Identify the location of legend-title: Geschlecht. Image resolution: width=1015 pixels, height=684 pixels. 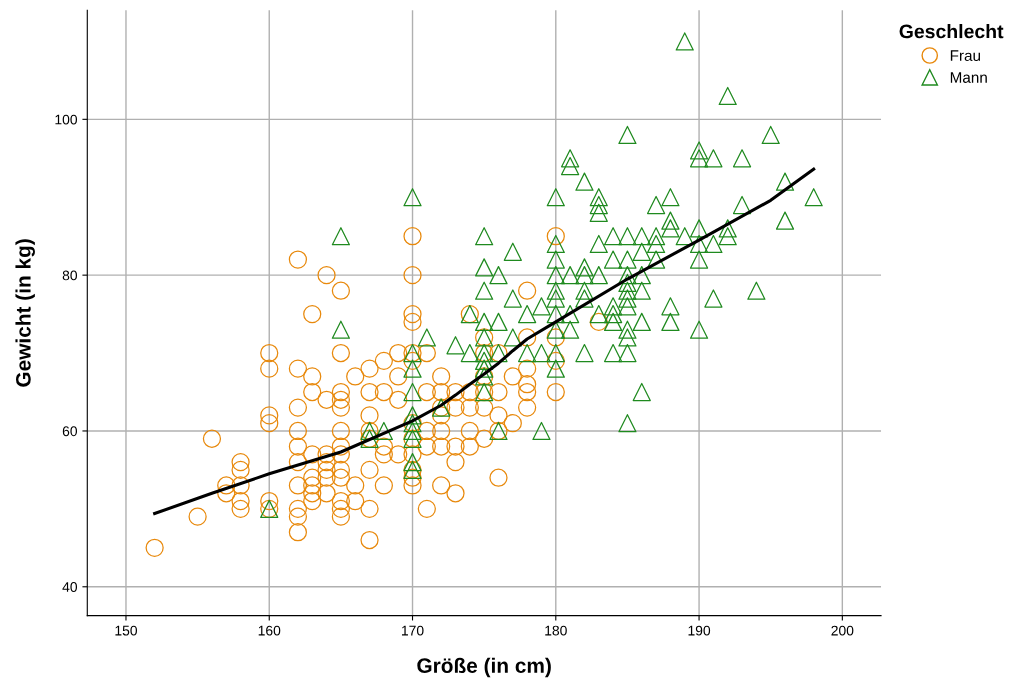
(951, 31).